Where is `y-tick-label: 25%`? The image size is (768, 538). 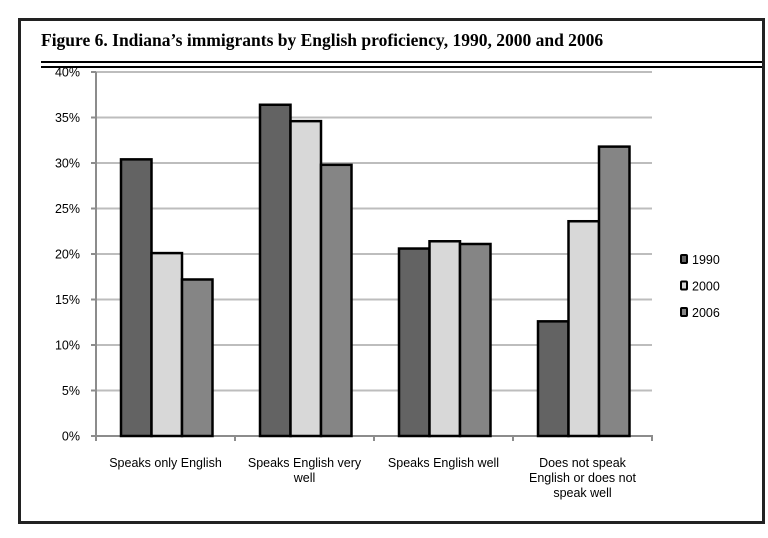
y-tick-label: 25% is located at coordinates (67, 209).